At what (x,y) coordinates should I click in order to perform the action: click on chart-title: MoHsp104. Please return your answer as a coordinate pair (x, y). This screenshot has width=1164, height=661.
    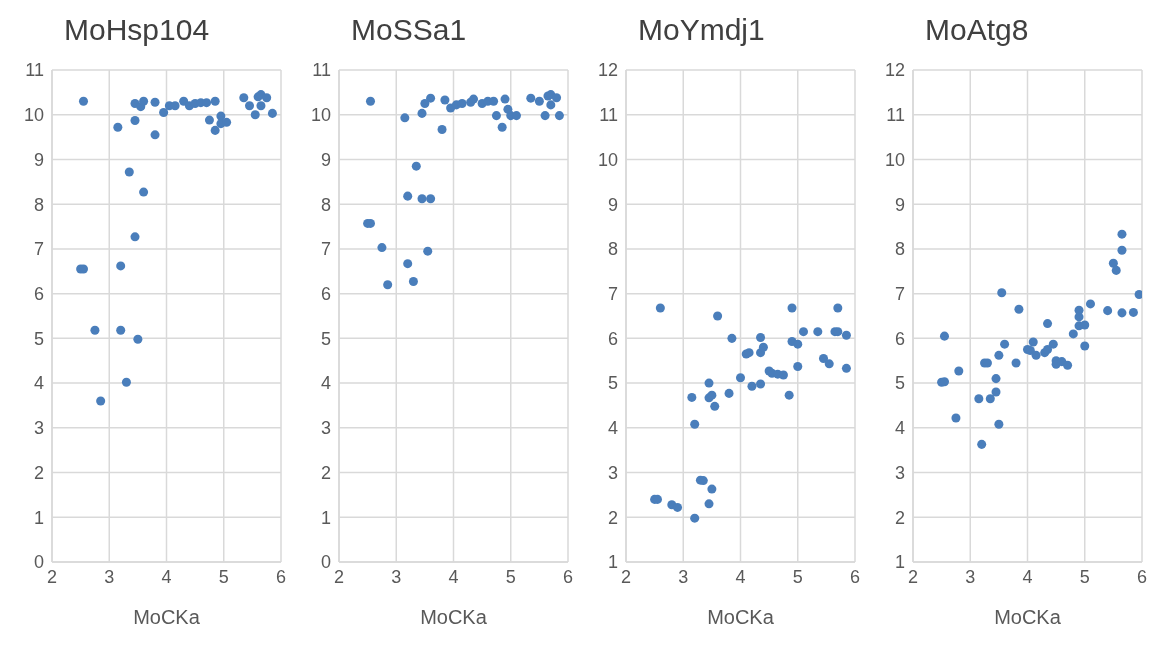
    Looking at the image, I should click on (137, 30).